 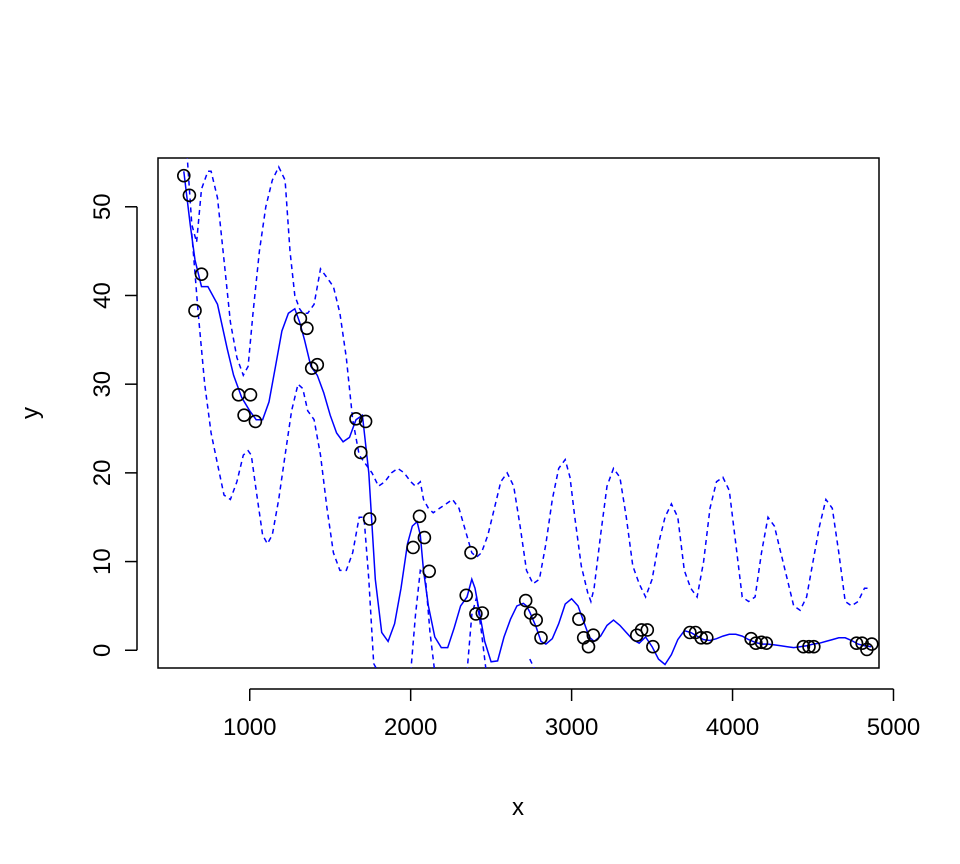 I want to click on x-axis: 1000 2000 3000 4000 5000, so click(x=571, y=714).